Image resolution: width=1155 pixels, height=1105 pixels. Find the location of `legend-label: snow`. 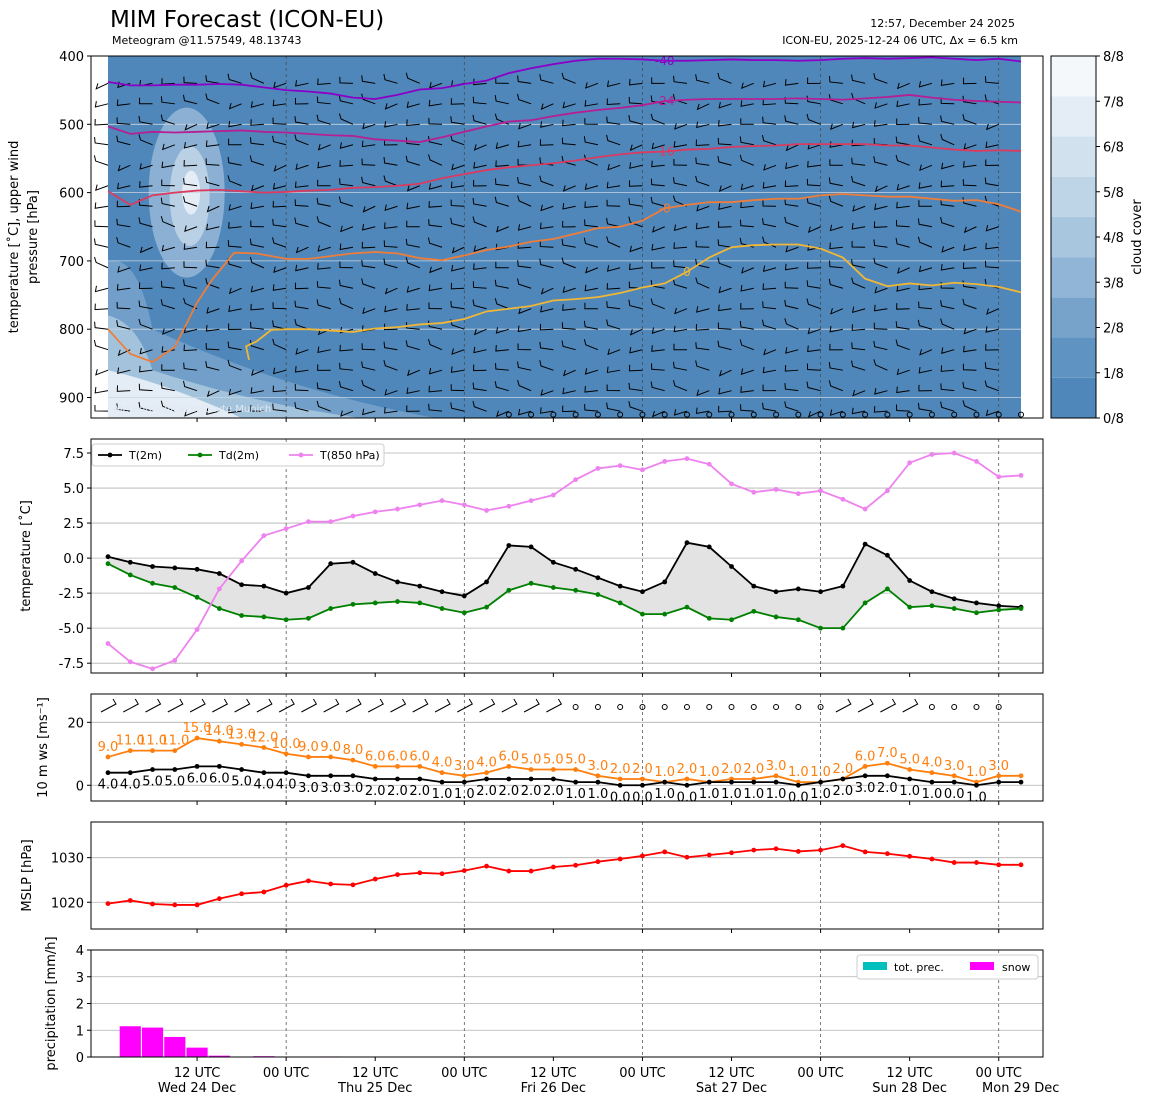

legend-label: snow is located at coordinates (1016, 967).